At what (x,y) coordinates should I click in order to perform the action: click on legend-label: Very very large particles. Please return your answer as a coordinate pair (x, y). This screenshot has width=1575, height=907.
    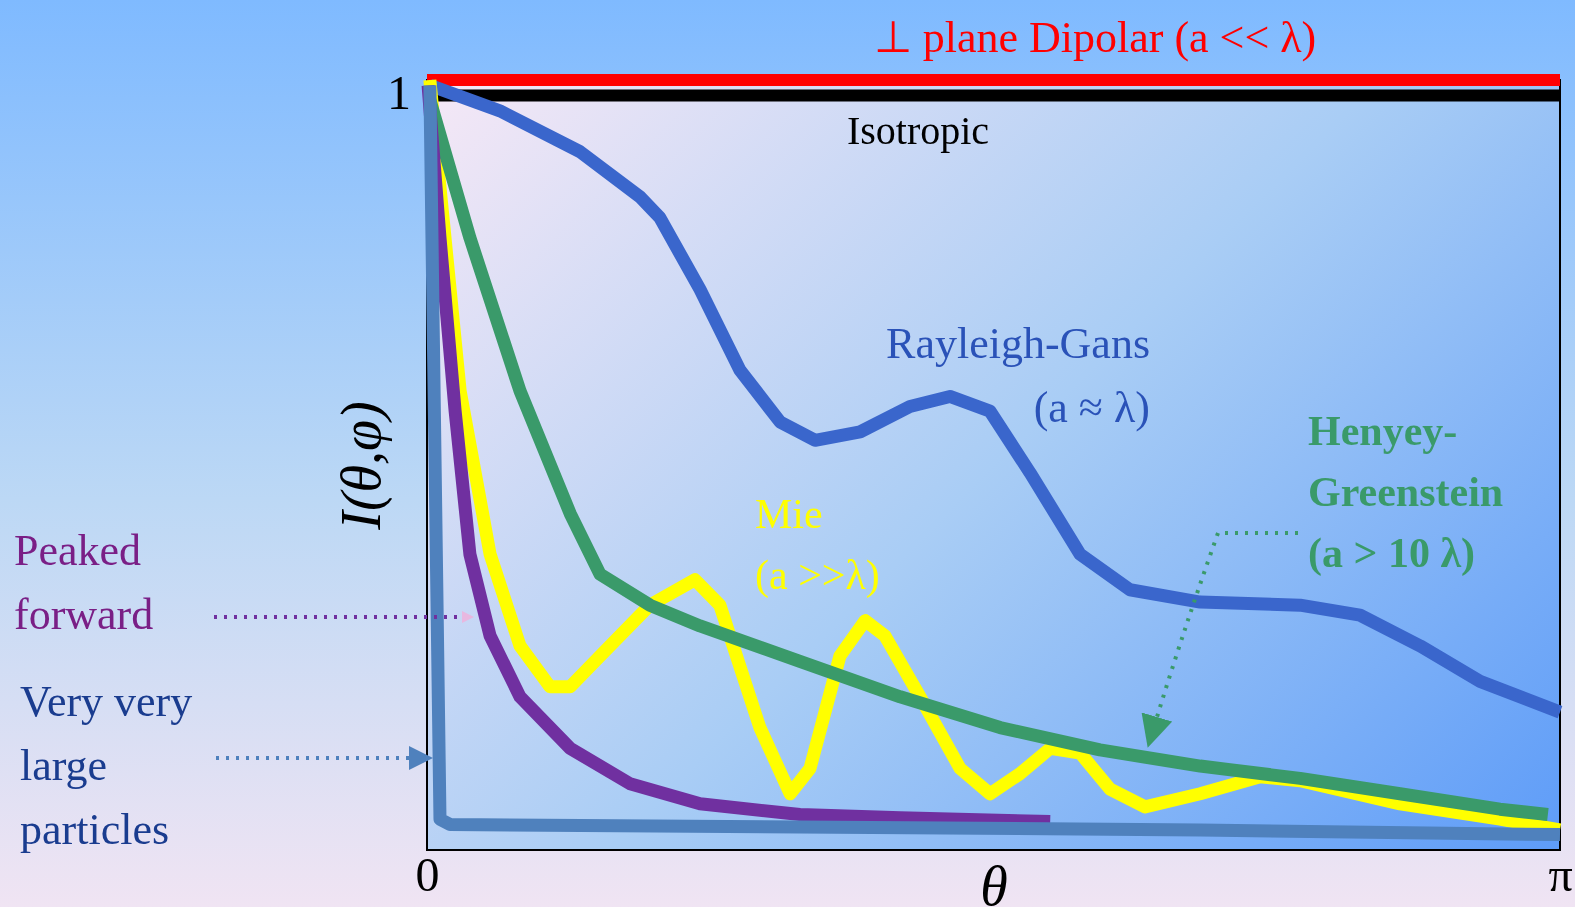
    Looking at the image, I should click on (106, 765).